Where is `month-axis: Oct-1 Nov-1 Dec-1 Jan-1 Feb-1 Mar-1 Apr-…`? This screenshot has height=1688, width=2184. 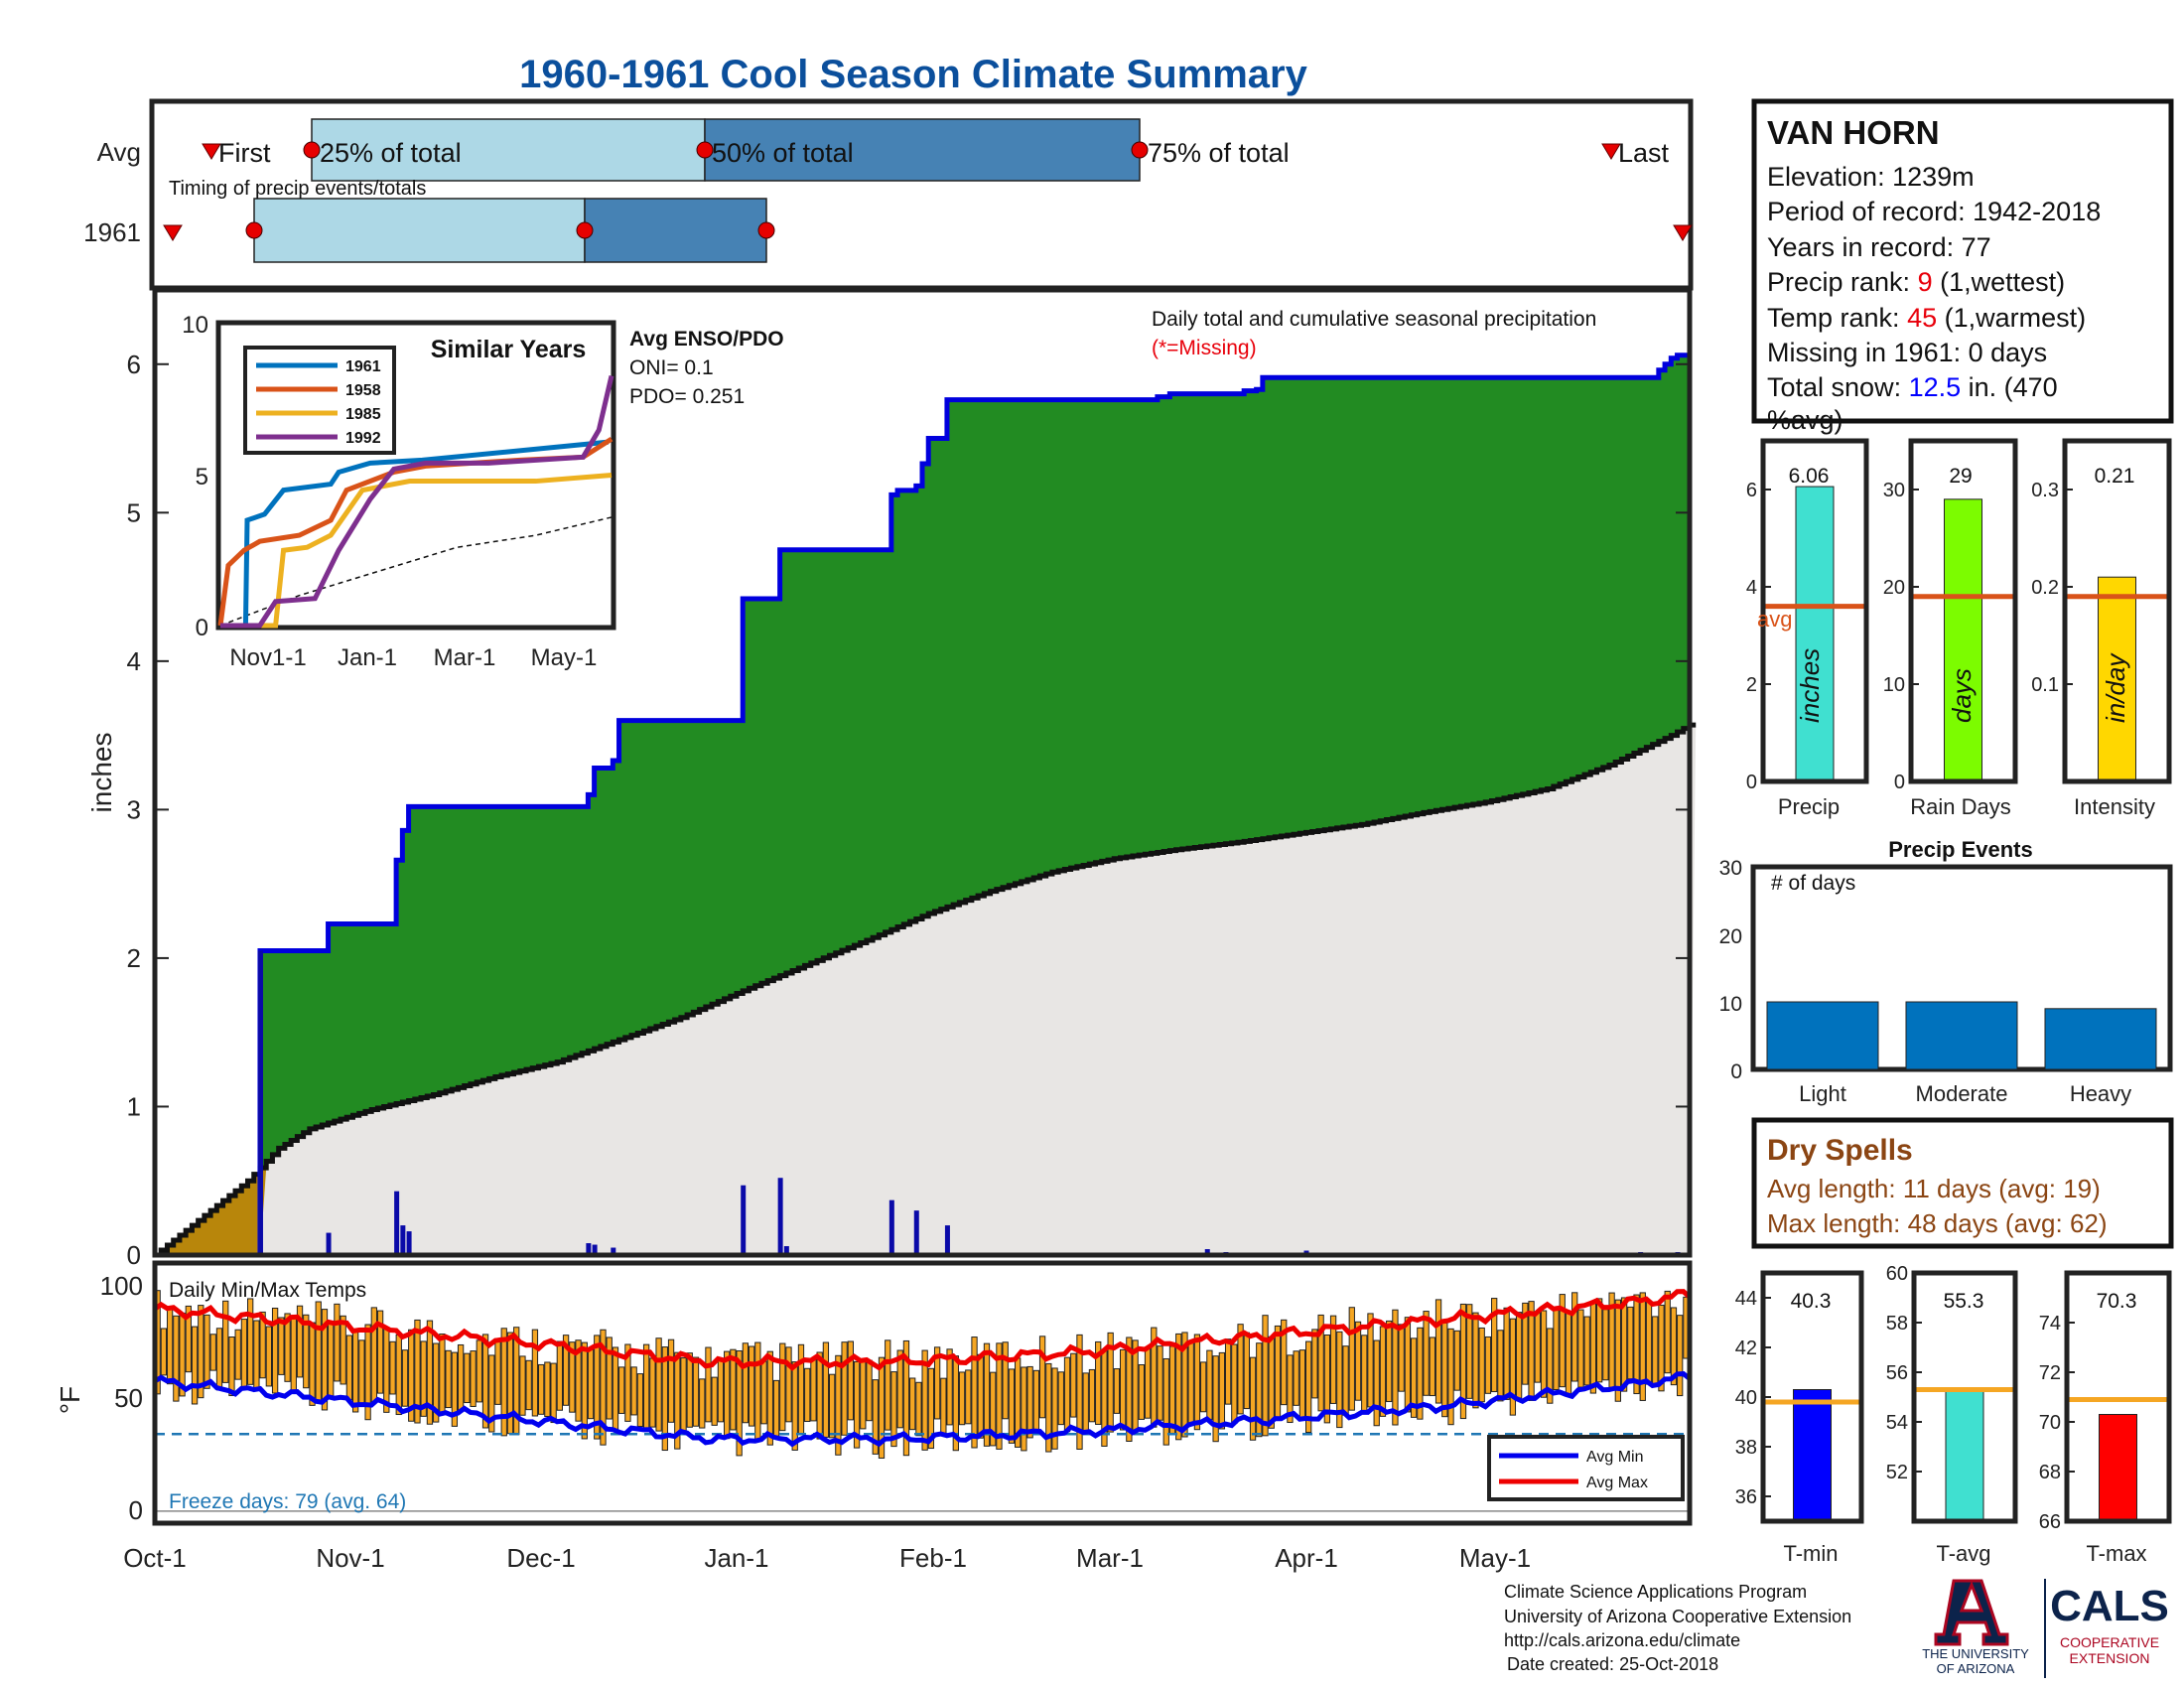
month-axis: Oct-1 Nov-1 Dec-1 Jan-1 Feb-1 Mar-1 Apr-… is located at coordinates (827, 1558).